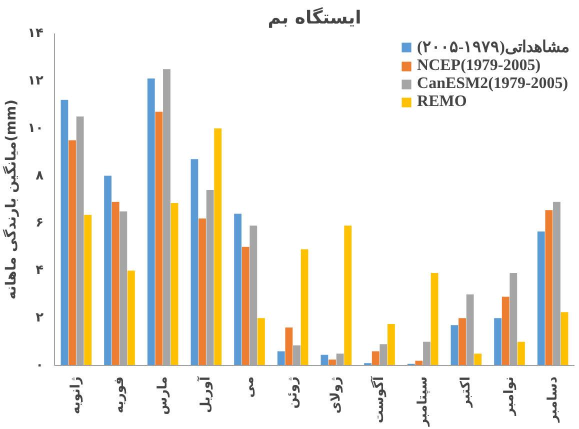 Image resolution: width=579 pixels, height=429 pixels. What do you see at coordinates (205, 395) in the screenshot?
I see `x-tick-label: آوریل` at bounding box center [205, 395].